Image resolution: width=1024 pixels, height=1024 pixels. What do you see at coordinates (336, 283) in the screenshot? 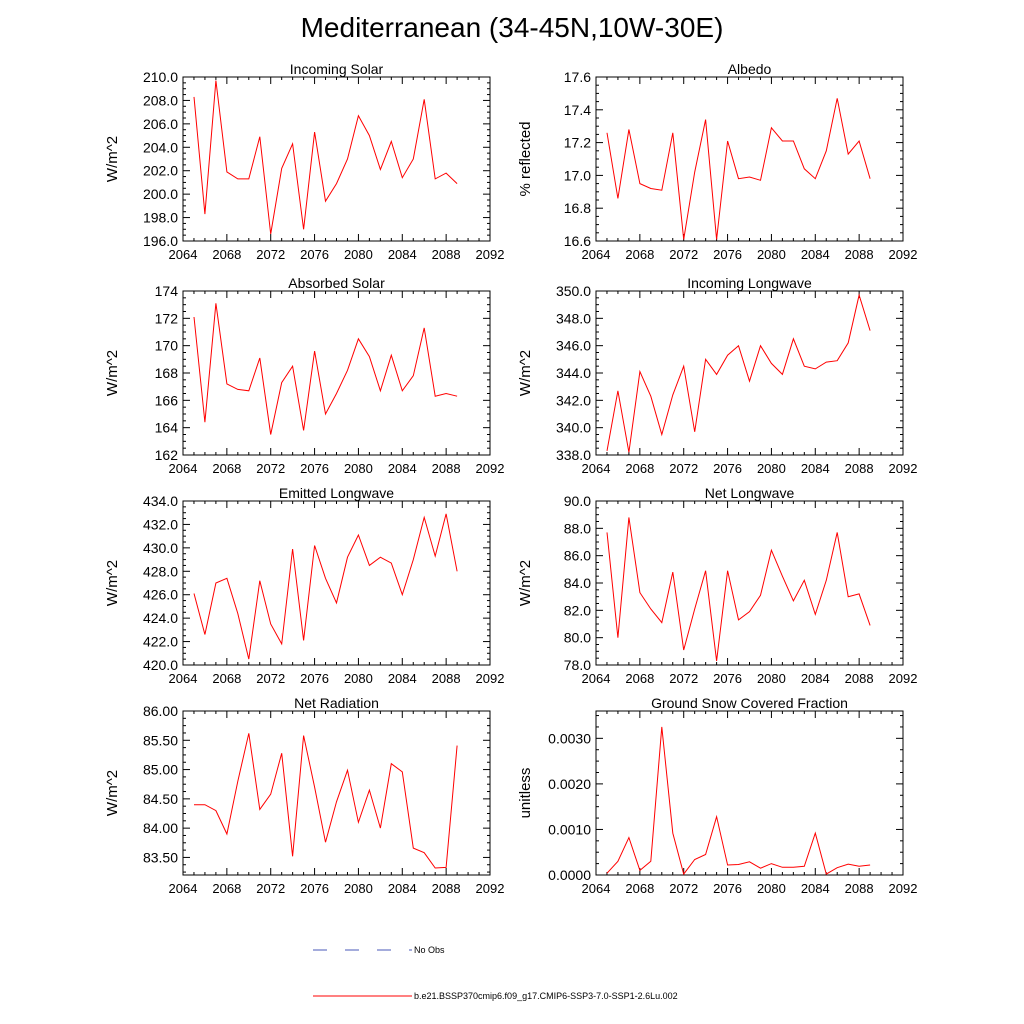
I see `panel-title: Absorbed Solar` at bounding box center [336, 283].